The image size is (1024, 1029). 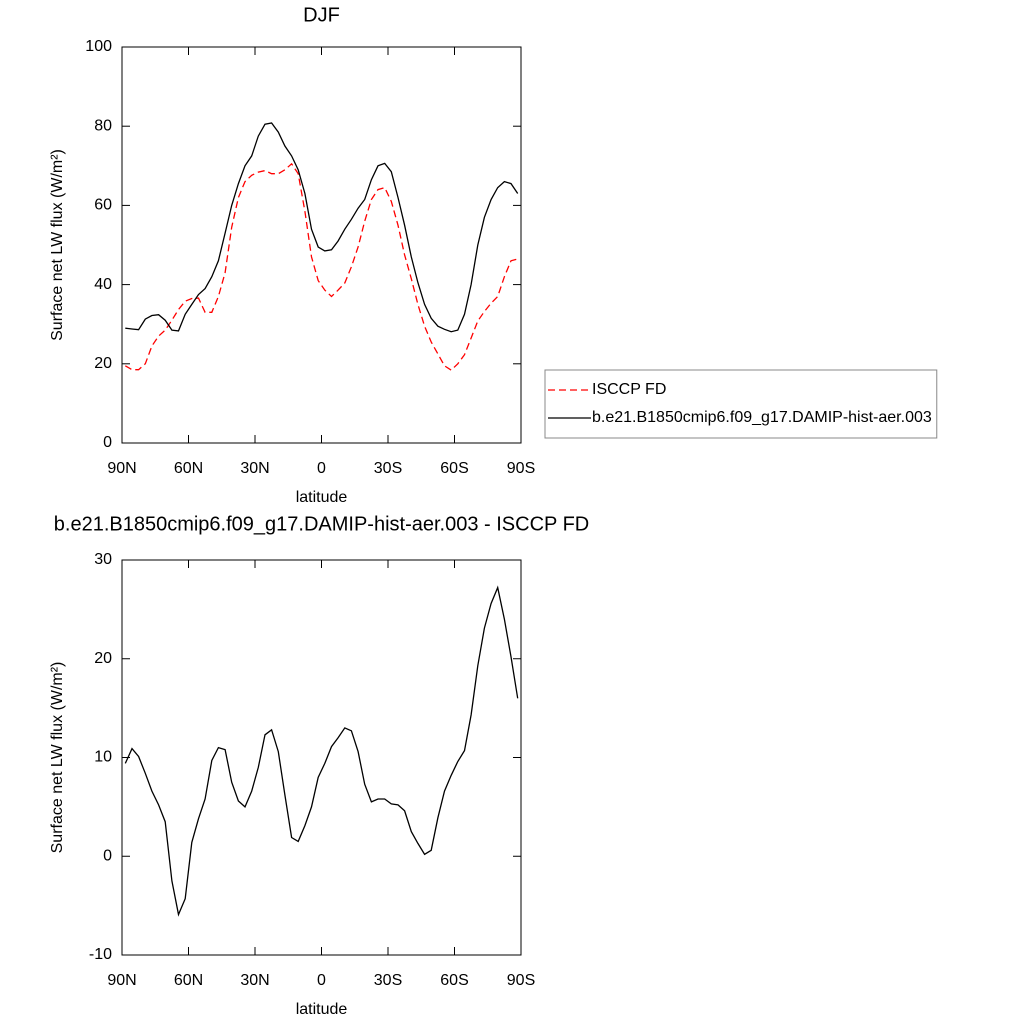 What do you see at coordinates (98, 46) in the screenshot?
I see `y-tick-label: 100` at bounding box center [98, 46].